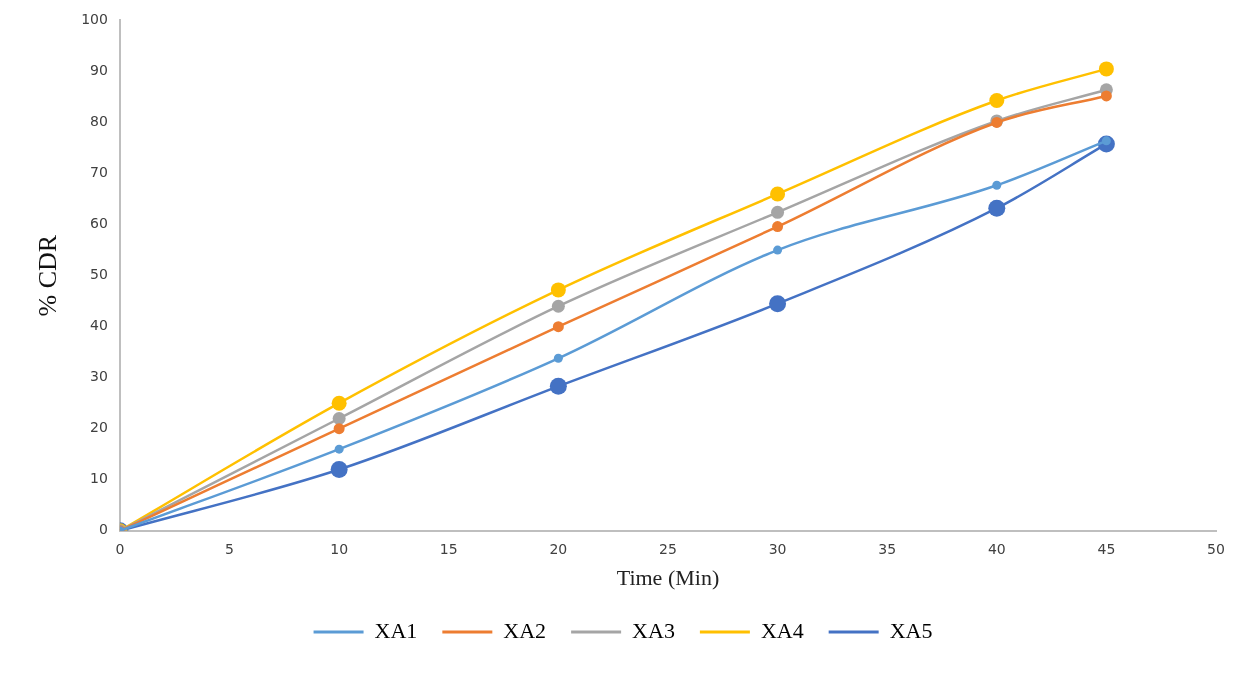 This screenshot has height=673, width=1246. What do you see at coordinates (99, 478) in the screenshot?
I see `y-tick-label: 10` at bounding box center [99, 478].